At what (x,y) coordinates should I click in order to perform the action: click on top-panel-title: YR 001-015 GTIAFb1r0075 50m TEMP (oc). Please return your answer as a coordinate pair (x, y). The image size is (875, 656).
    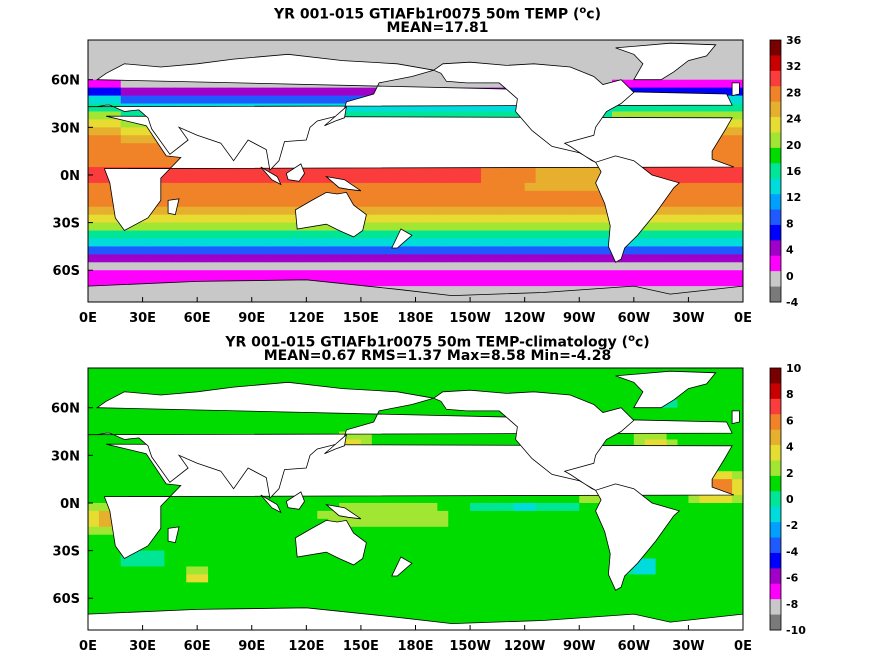
    Looking at the image, I should click on (437, 13).